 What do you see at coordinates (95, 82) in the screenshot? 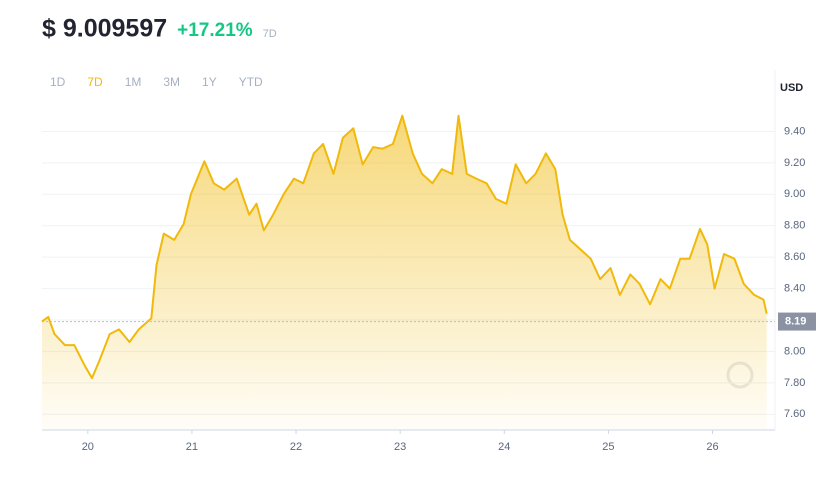
I see `range-tab: 7D` at bounding box center [95, 82].